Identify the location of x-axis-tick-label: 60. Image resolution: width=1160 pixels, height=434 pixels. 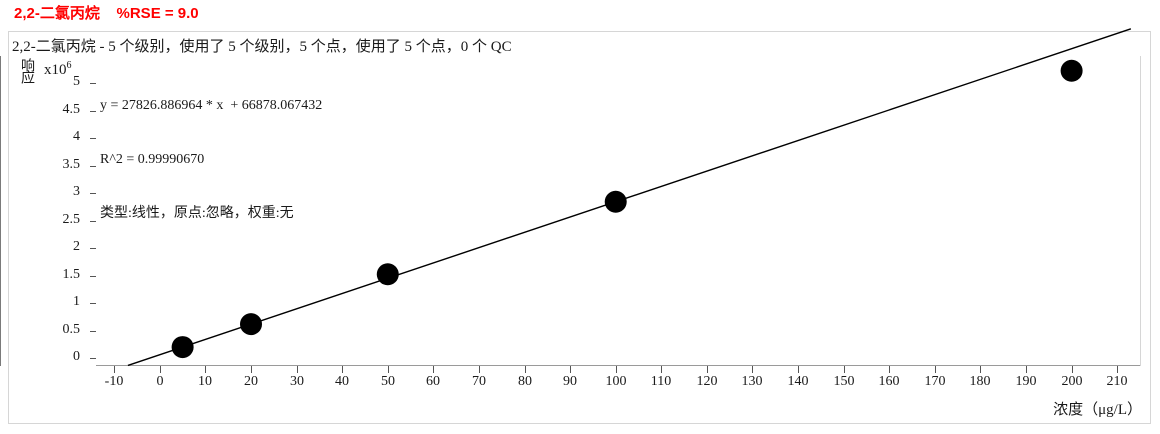
(433, 381).